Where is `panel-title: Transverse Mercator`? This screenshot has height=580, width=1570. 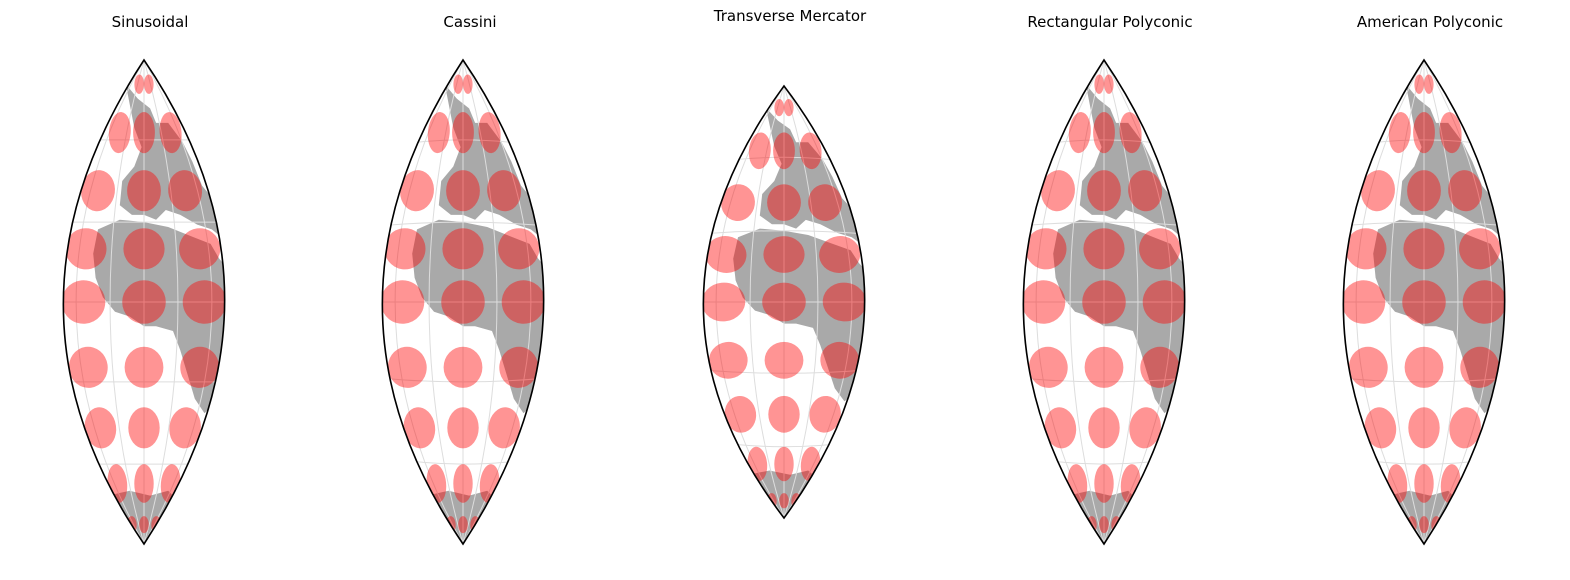 panel-title: Transverse Mercator is located at coordinates (790, 16).